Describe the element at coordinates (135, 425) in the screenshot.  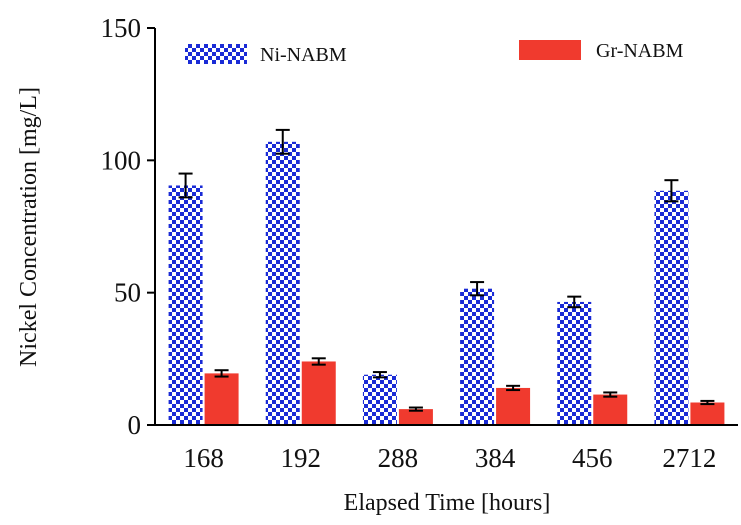
I see `y-tick-label: 0` at that location.